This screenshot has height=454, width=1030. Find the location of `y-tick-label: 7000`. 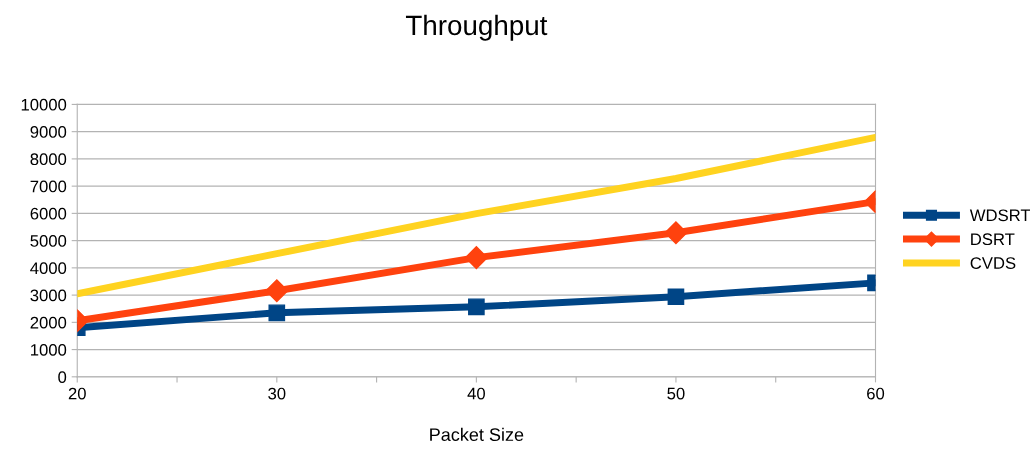

y-tick-label: 7000 is located at coordinates (48, 186).